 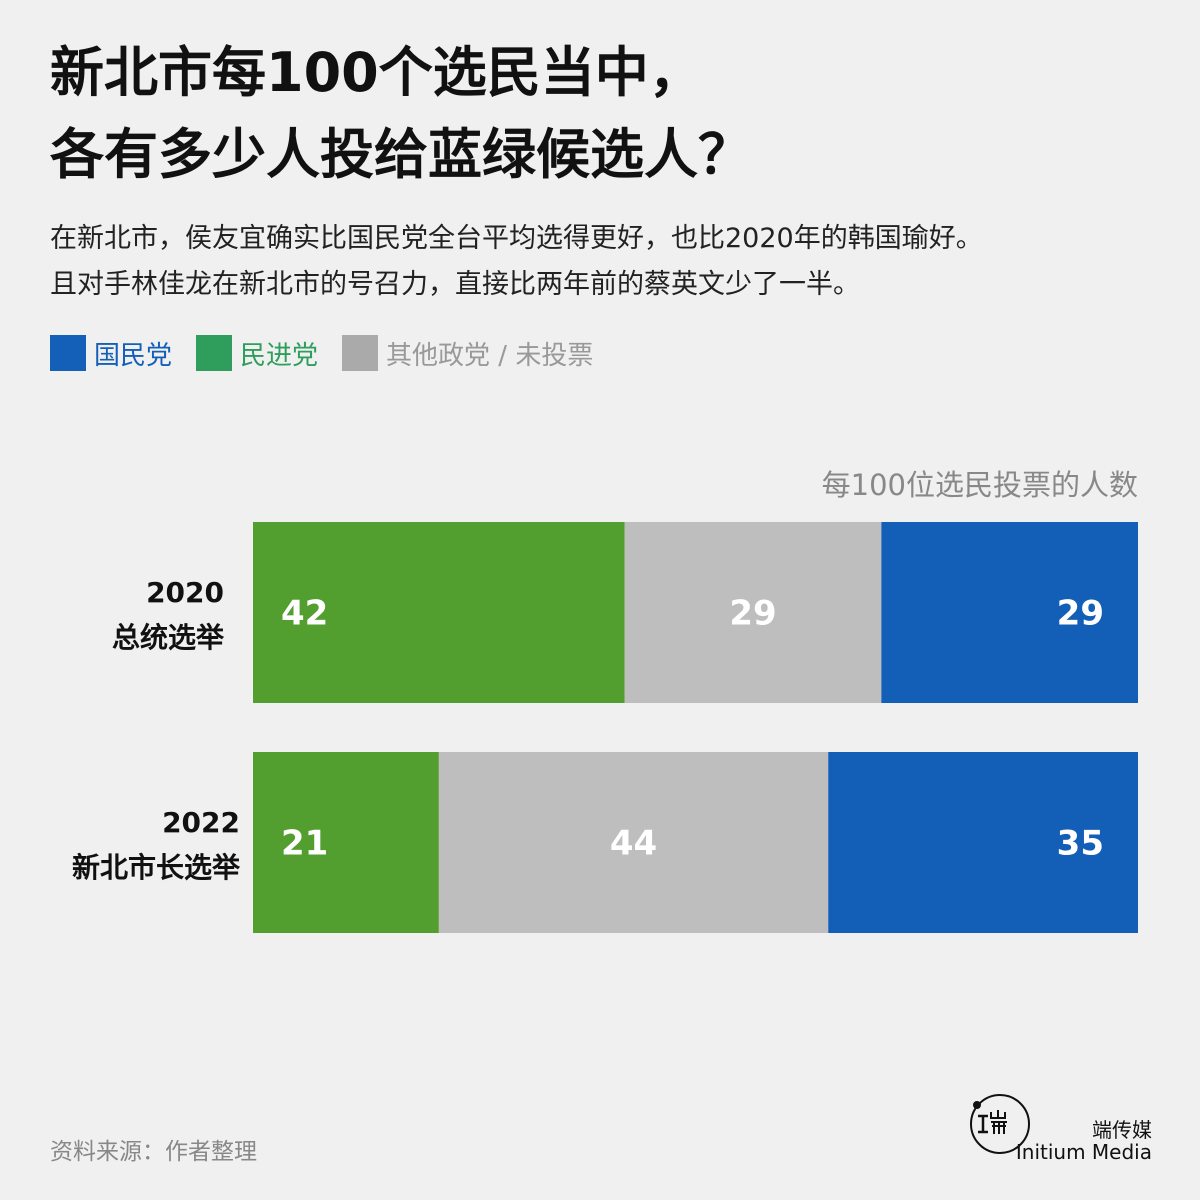 I want to click on legend-label-other: 其他政党 / 未投票, so click(x=490, y=355).